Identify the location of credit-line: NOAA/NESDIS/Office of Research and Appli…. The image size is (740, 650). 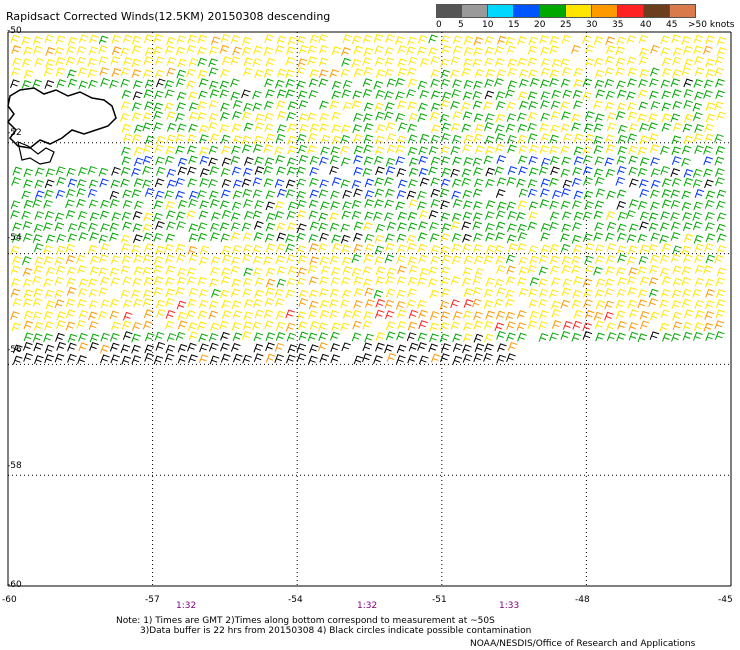
(583, 644).